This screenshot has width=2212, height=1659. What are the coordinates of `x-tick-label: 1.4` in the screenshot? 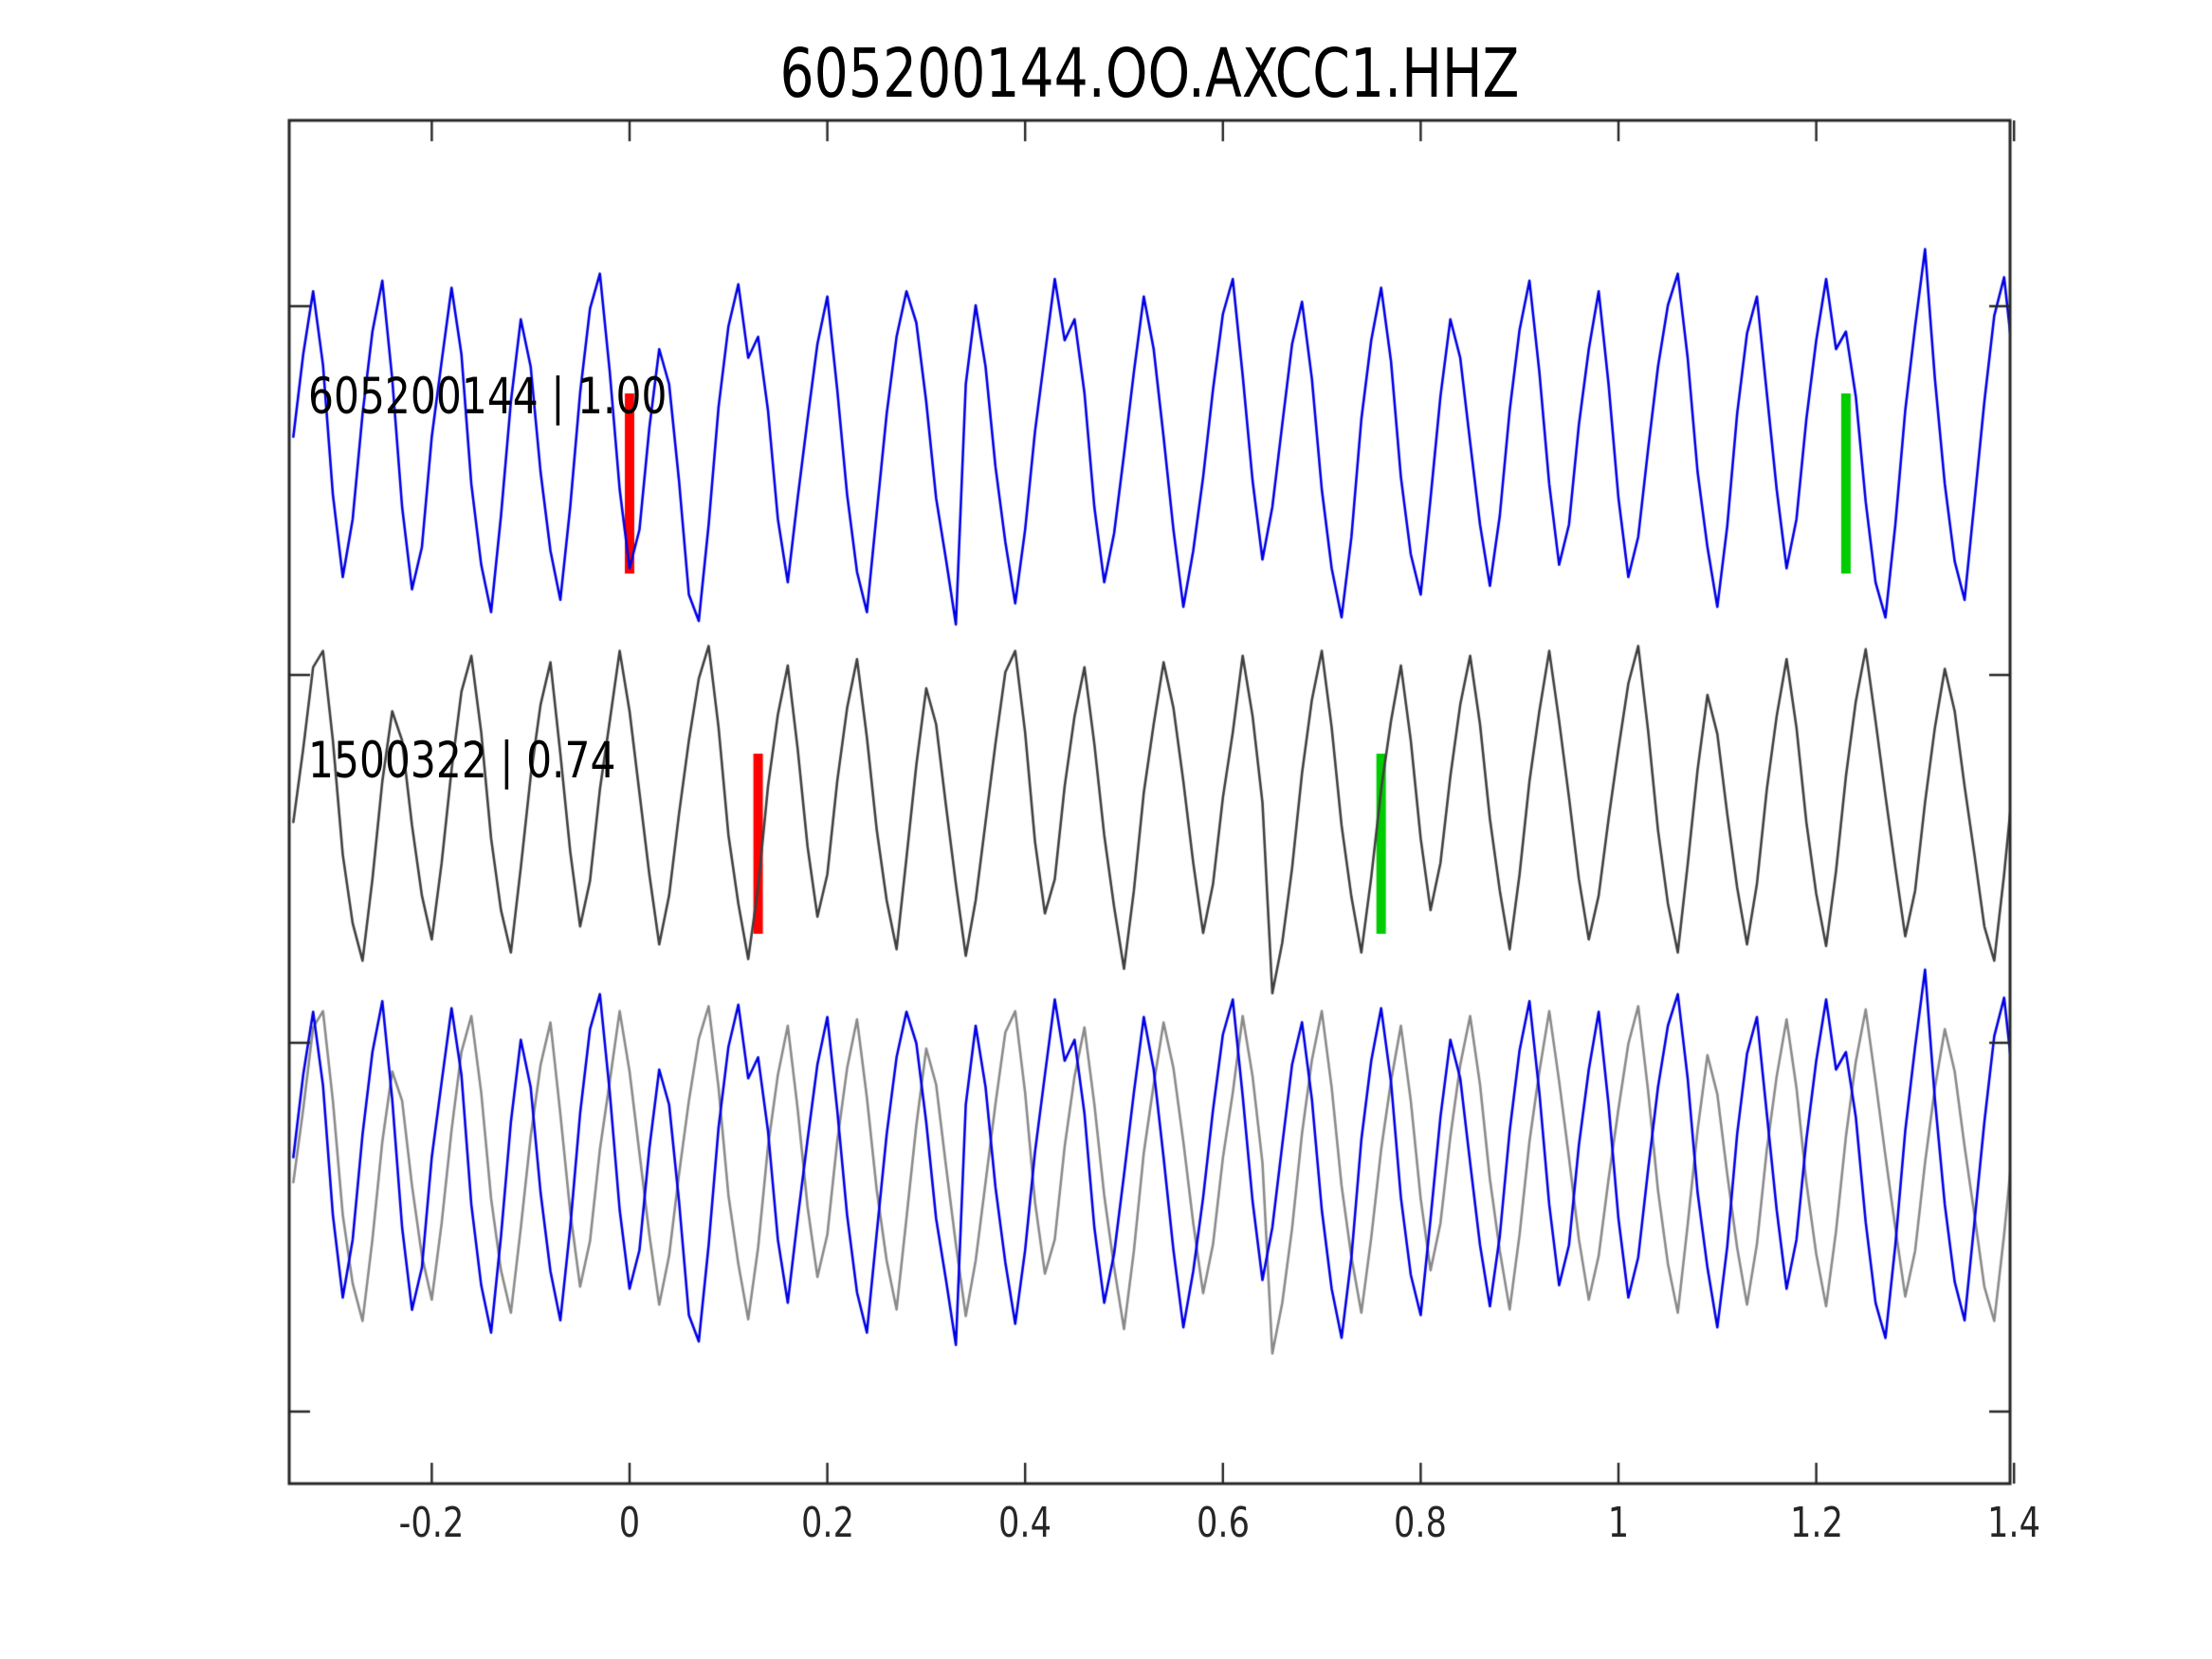 It's located at (2014, 1523).